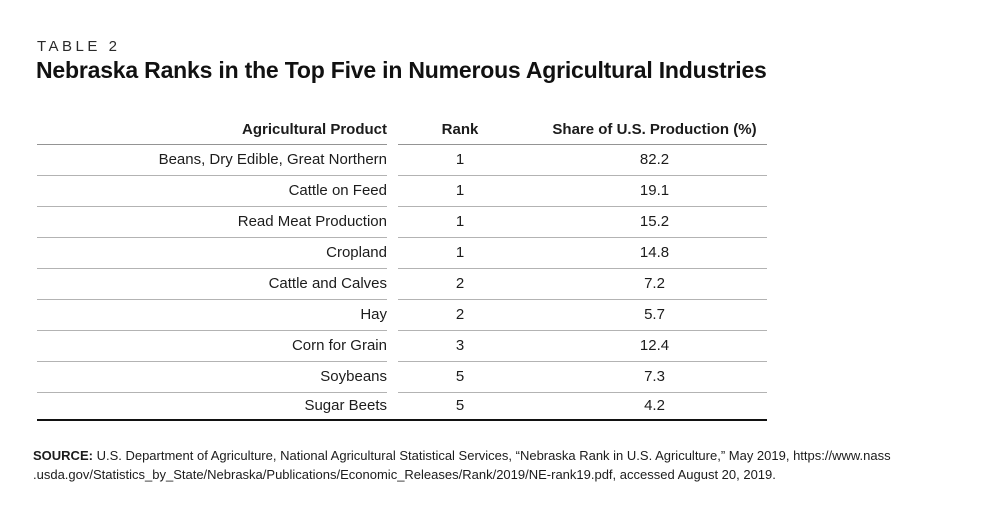 Image resolution: width=1000 pixels, height=510 pixels. I want to click on rank-cell: 3, so click(460, 346).